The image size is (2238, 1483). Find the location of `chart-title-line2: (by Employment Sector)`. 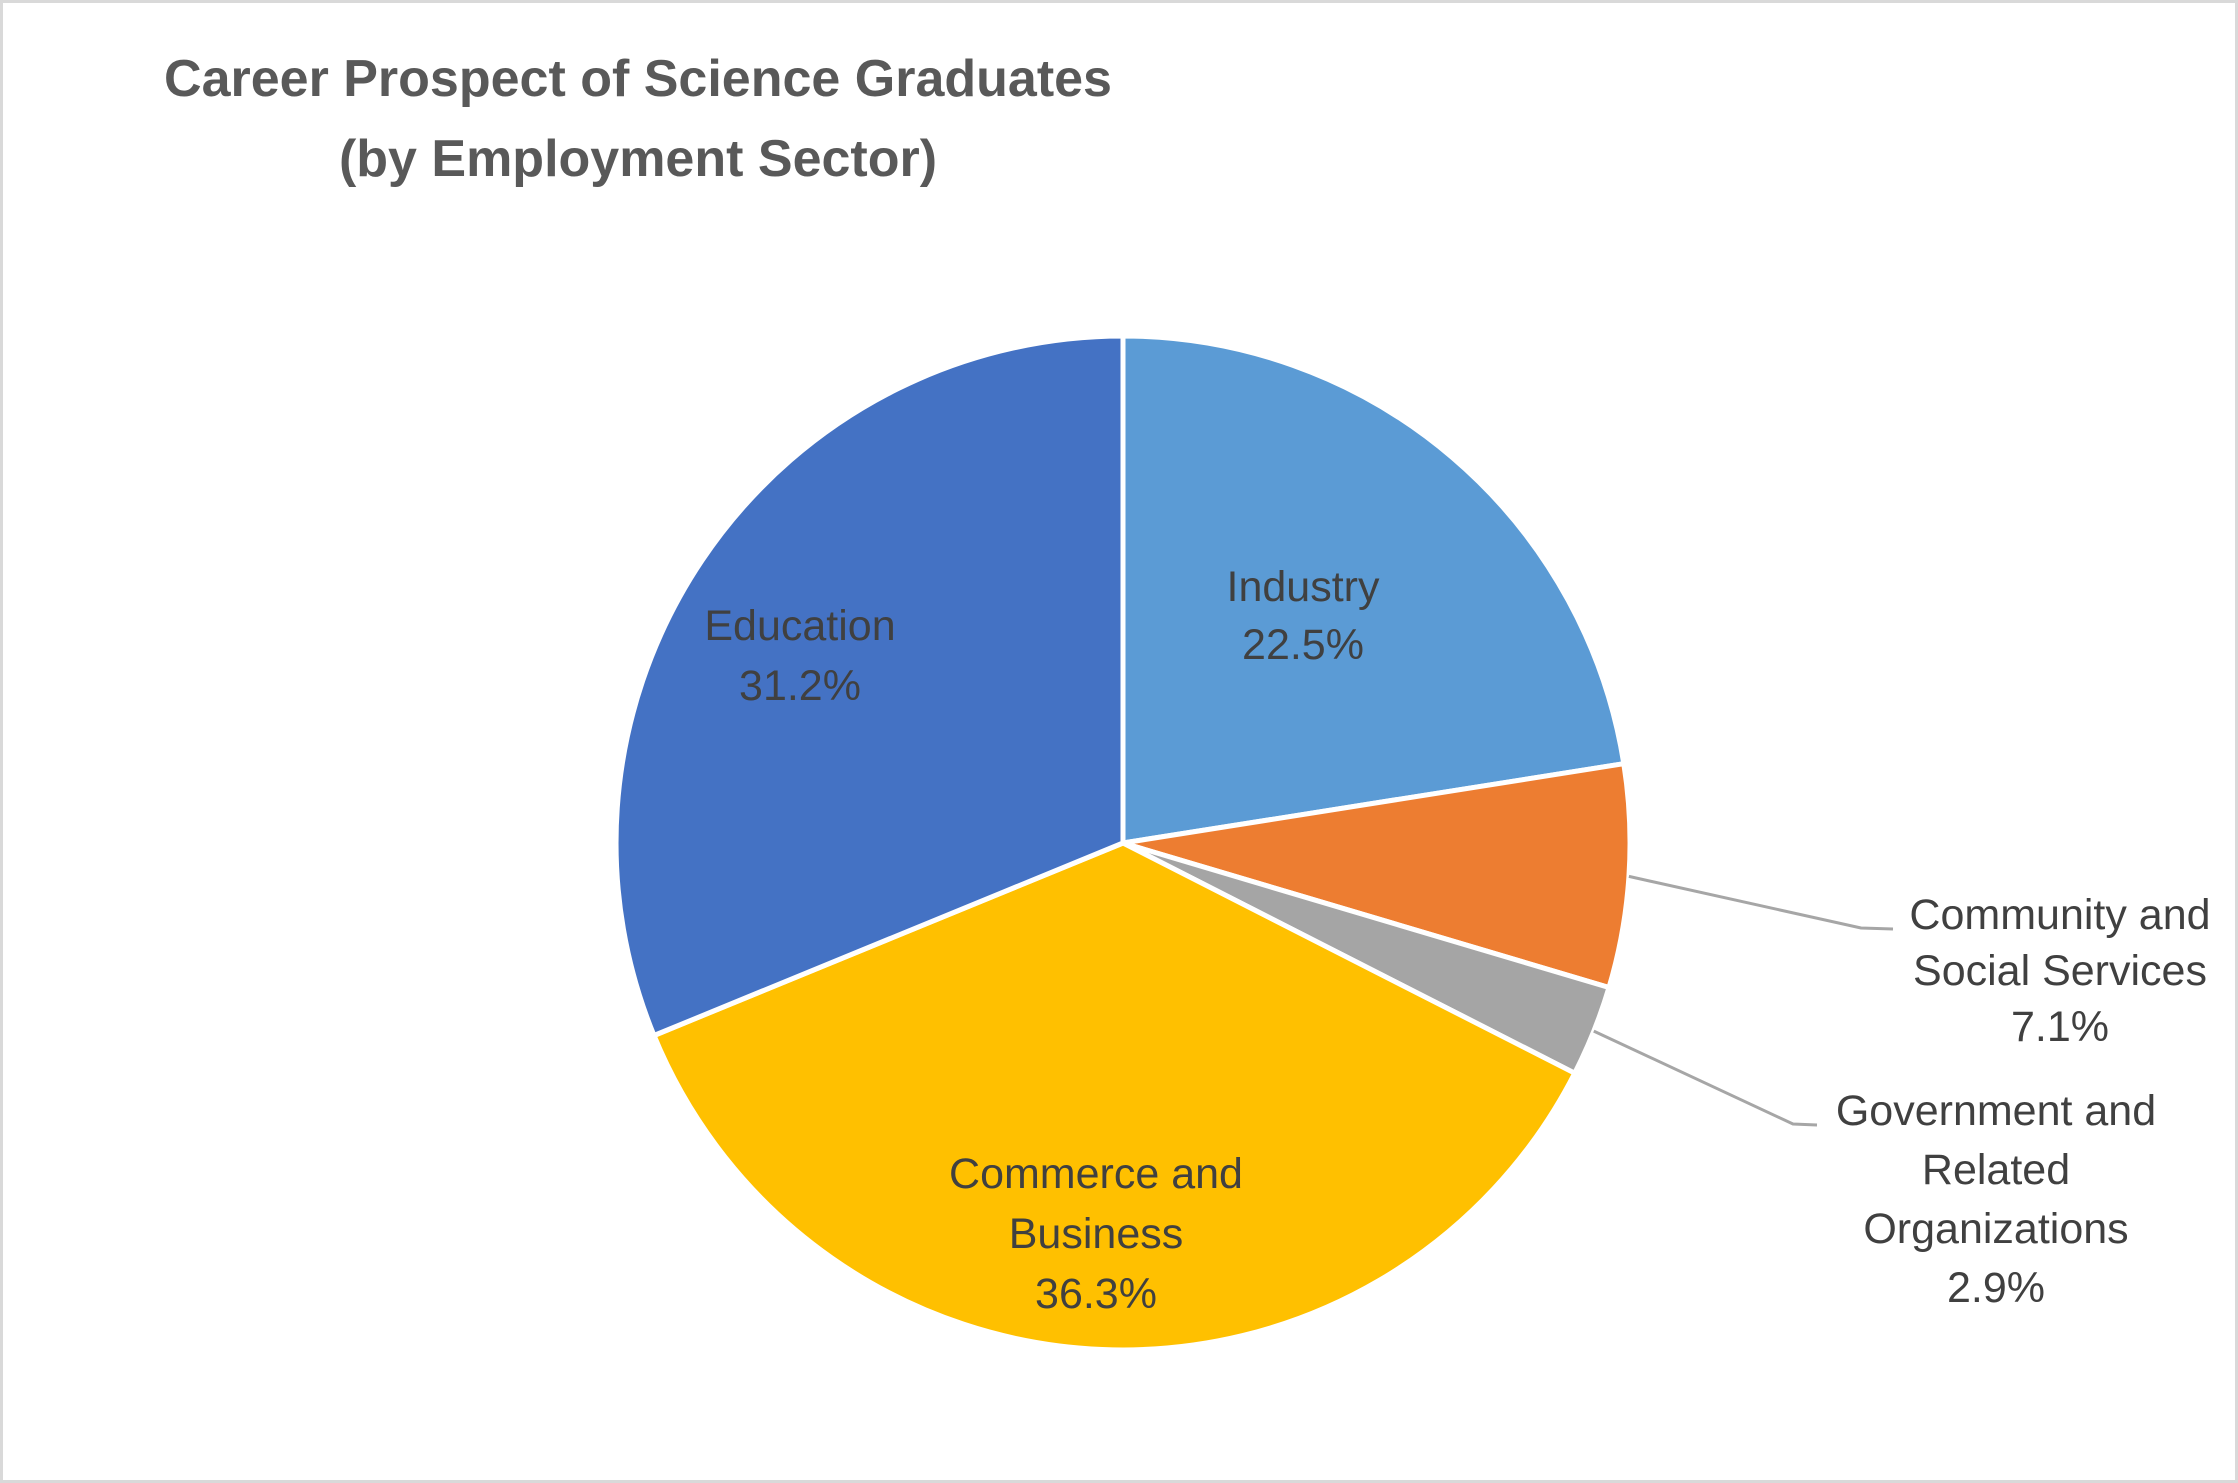

chart-title-line2: (by Employment Sector) is located at coordinates (638, 159).